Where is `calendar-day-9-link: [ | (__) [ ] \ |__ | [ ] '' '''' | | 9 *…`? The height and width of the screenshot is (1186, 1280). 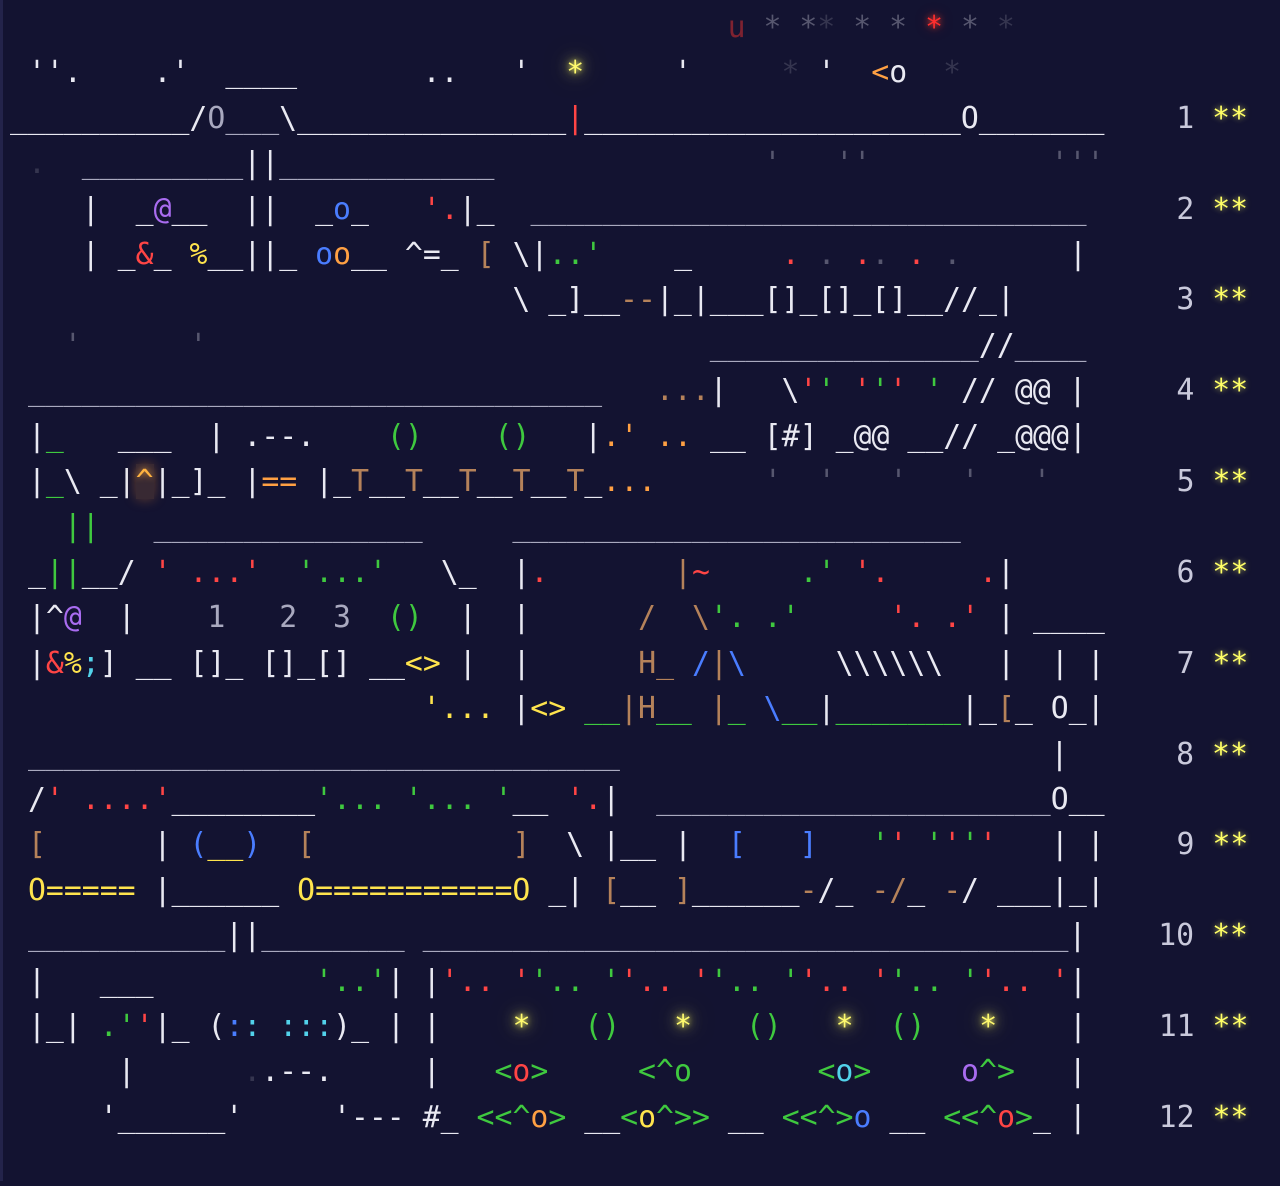 calendar-day-9-link: [ | (__) [ ] \ |__ | [ ] '' '''' | | 9 *… is located at coordinates (629, 844).